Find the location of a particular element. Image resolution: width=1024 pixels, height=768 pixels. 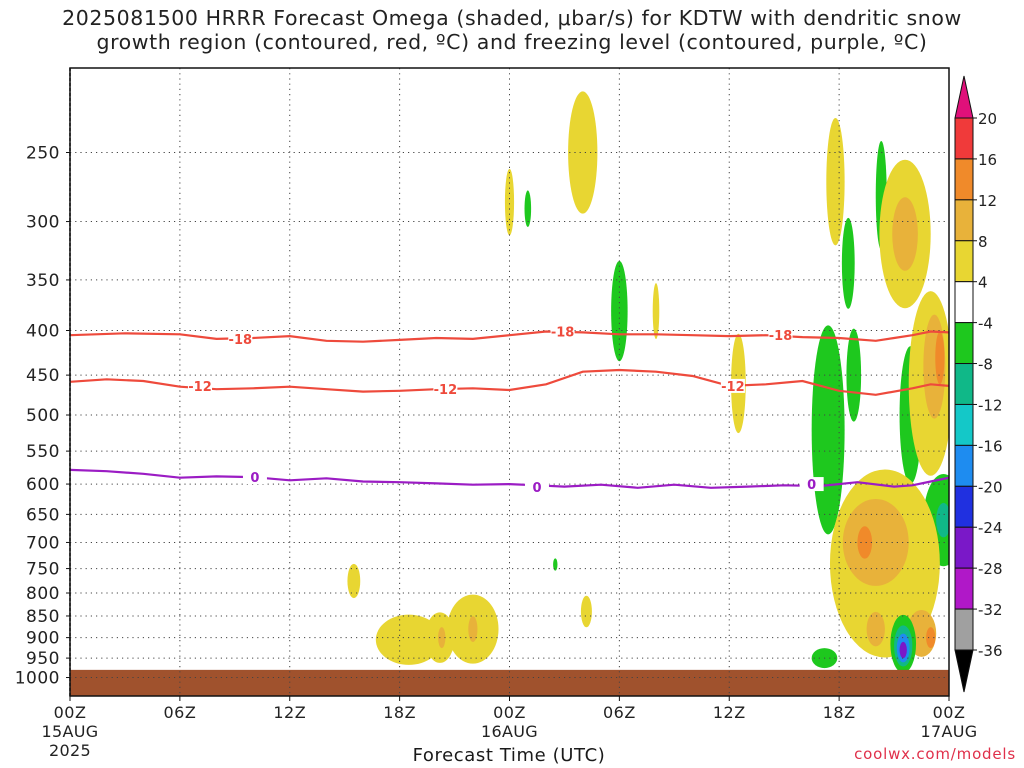

x-axis-label: Forecast Time (UTC) is located at coordinates (509, 755).